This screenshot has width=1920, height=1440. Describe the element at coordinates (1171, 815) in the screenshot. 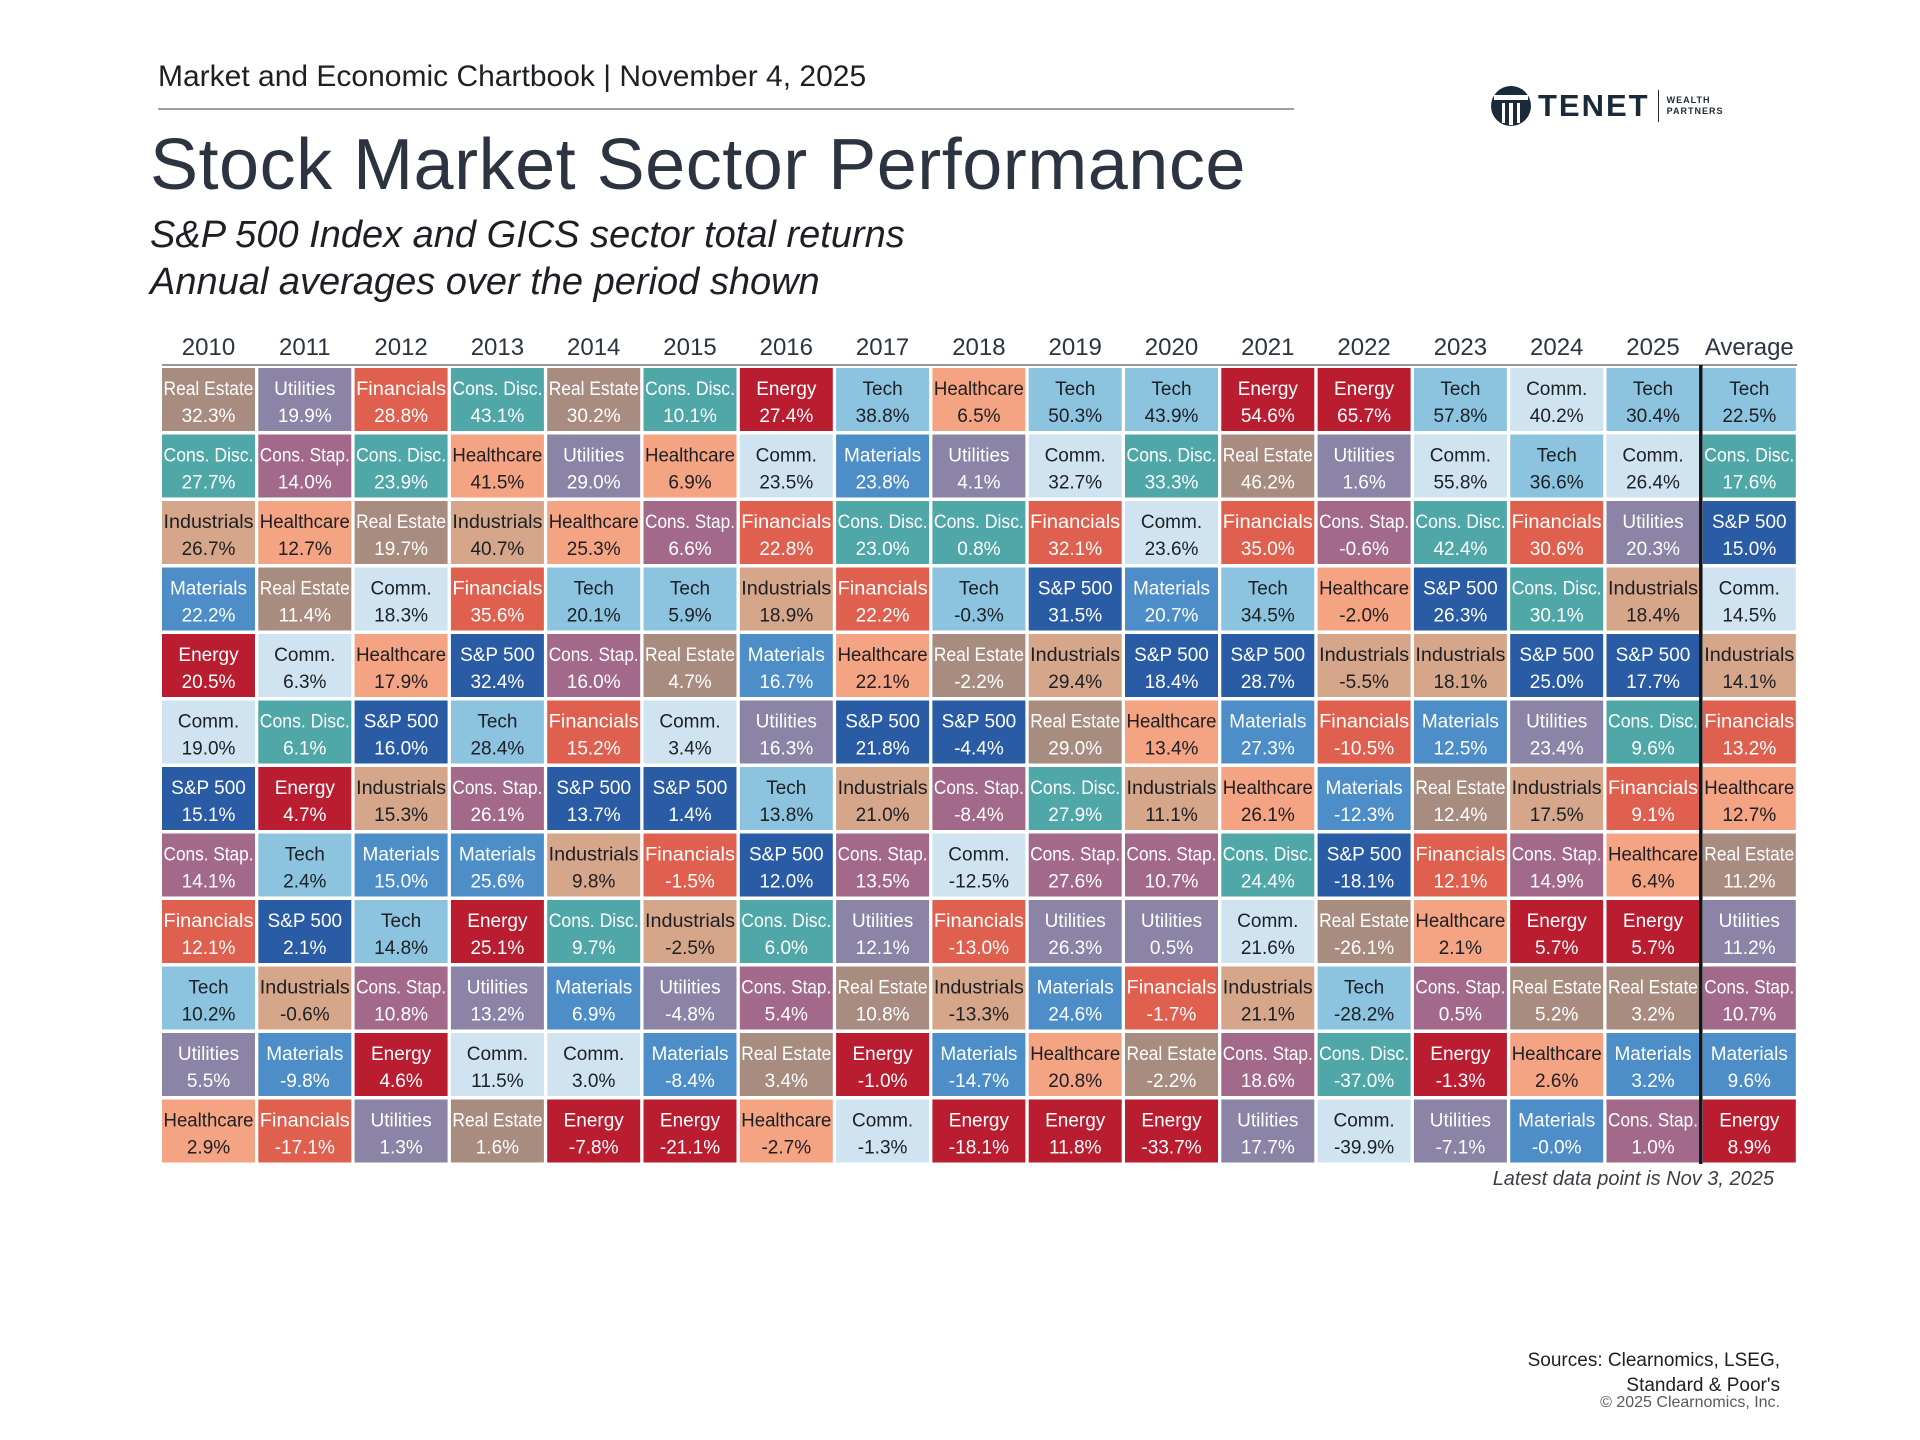

I see `sector-return: 11.1%` at that location.